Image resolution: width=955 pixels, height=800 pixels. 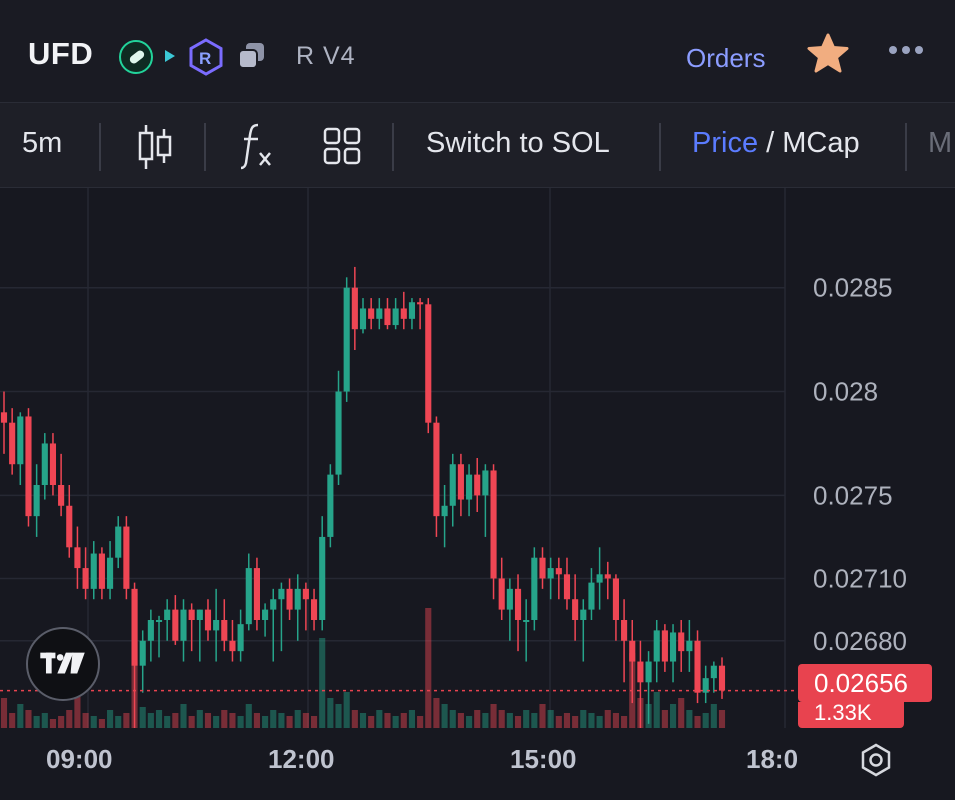 I want to click on copy-icon, so click(x=252, y=56).